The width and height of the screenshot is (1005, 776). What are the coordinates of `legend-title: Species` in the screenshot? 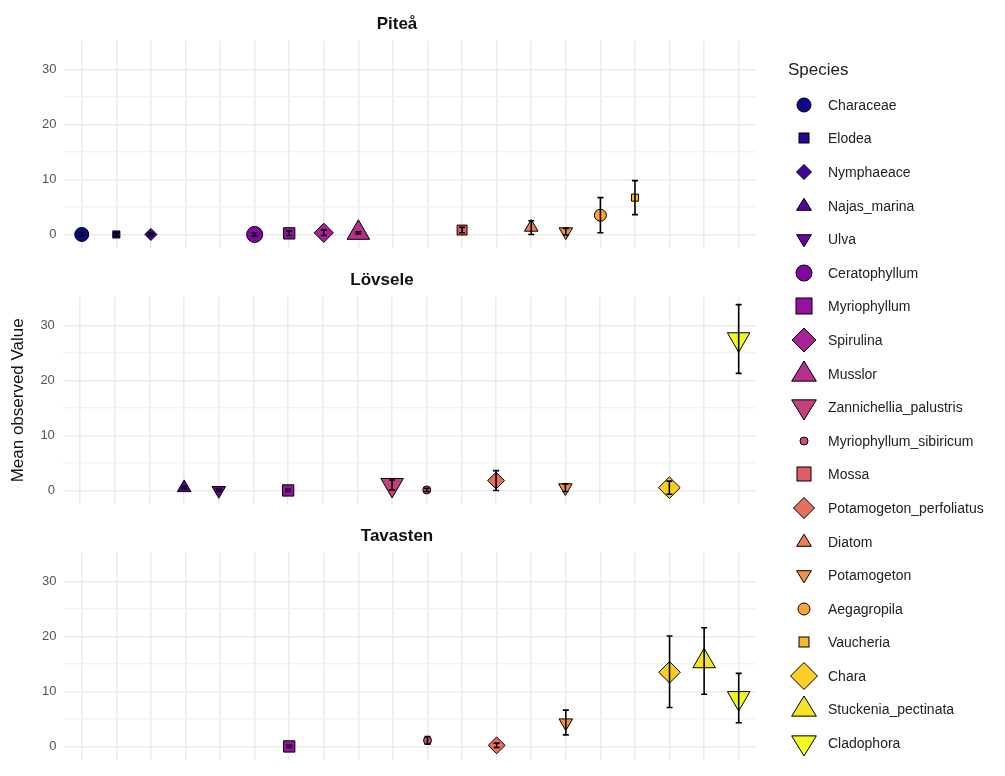 It's located at (819, 70).